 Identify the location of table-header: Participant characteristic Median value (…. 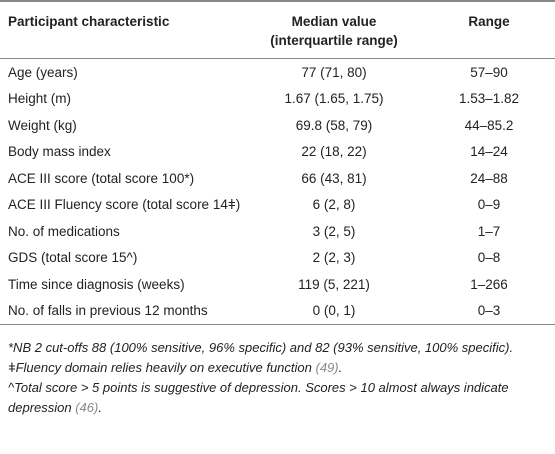
(277, 30).